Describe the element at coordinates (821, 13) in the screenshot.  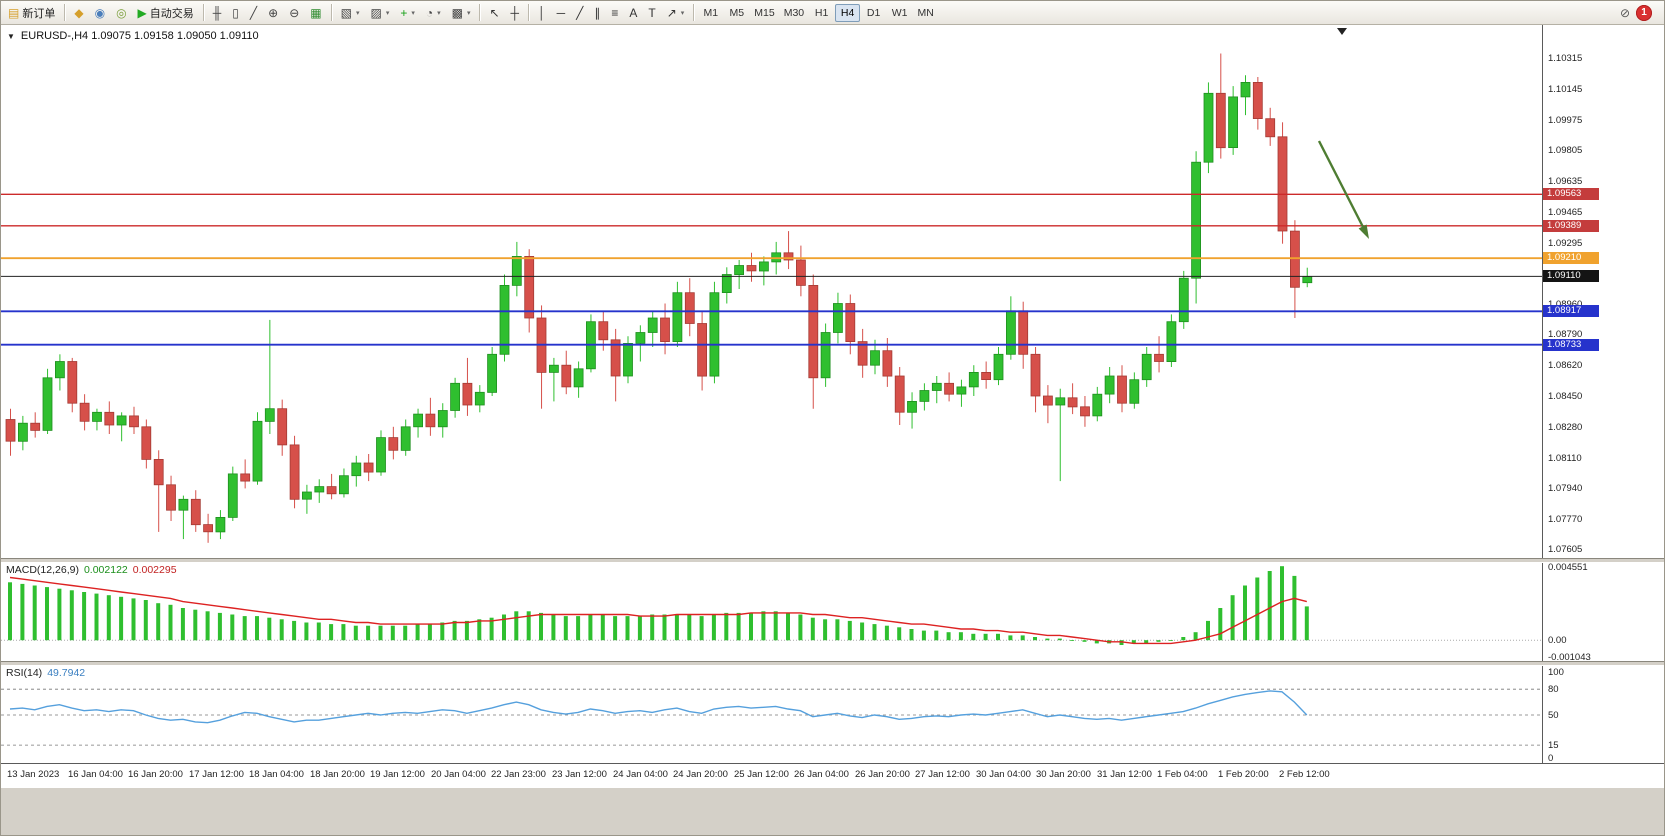
I see `timeframe-h1: H1` at that location.